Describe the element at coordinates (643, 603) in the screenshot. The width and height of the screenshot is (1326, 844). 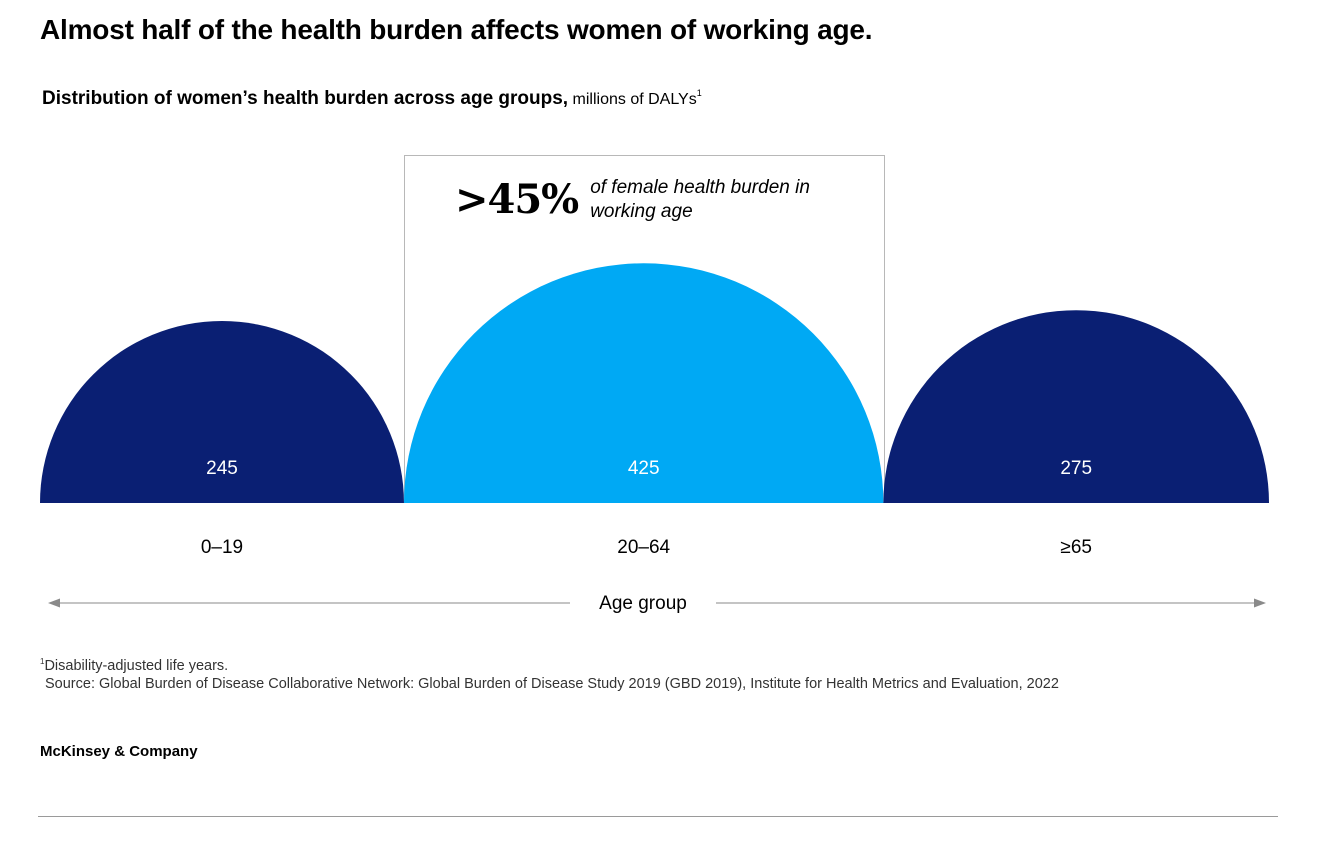
I see `x-axis-label: Age group` at that location.